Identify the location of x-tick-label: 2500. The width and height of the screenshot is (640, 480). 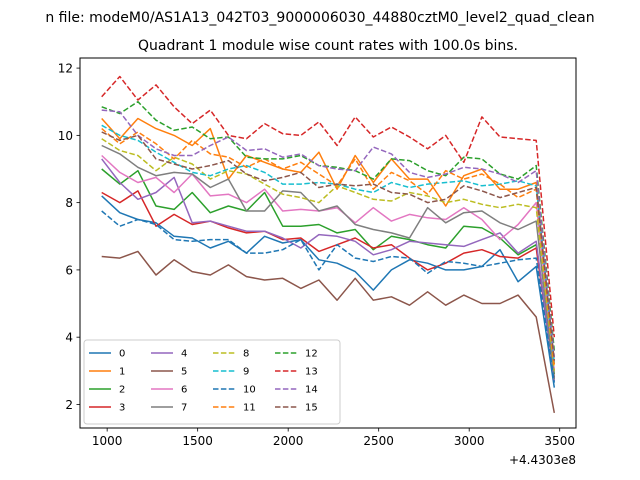
(378, 441).